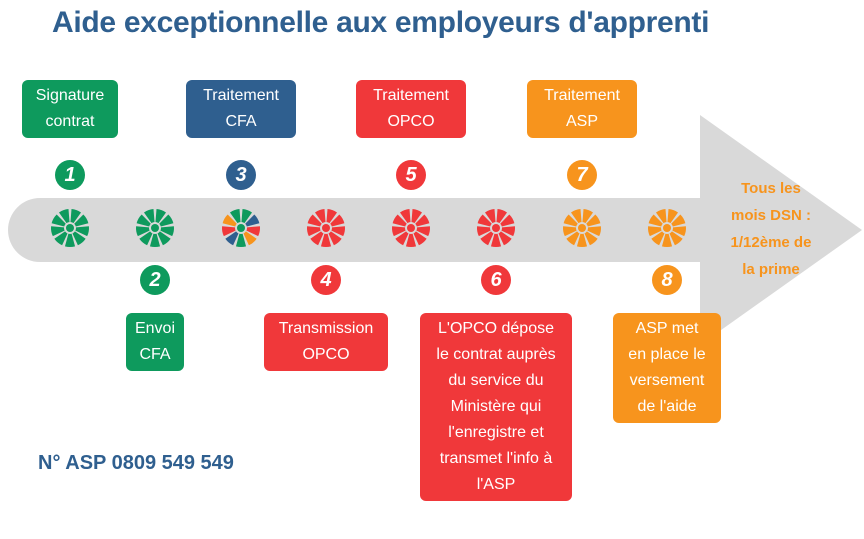 The image size is (864, 539). What do you see at coordinates (70, 175) in the screenshot?
I see `step-1-number: 1` at bounding box center [70, 175].